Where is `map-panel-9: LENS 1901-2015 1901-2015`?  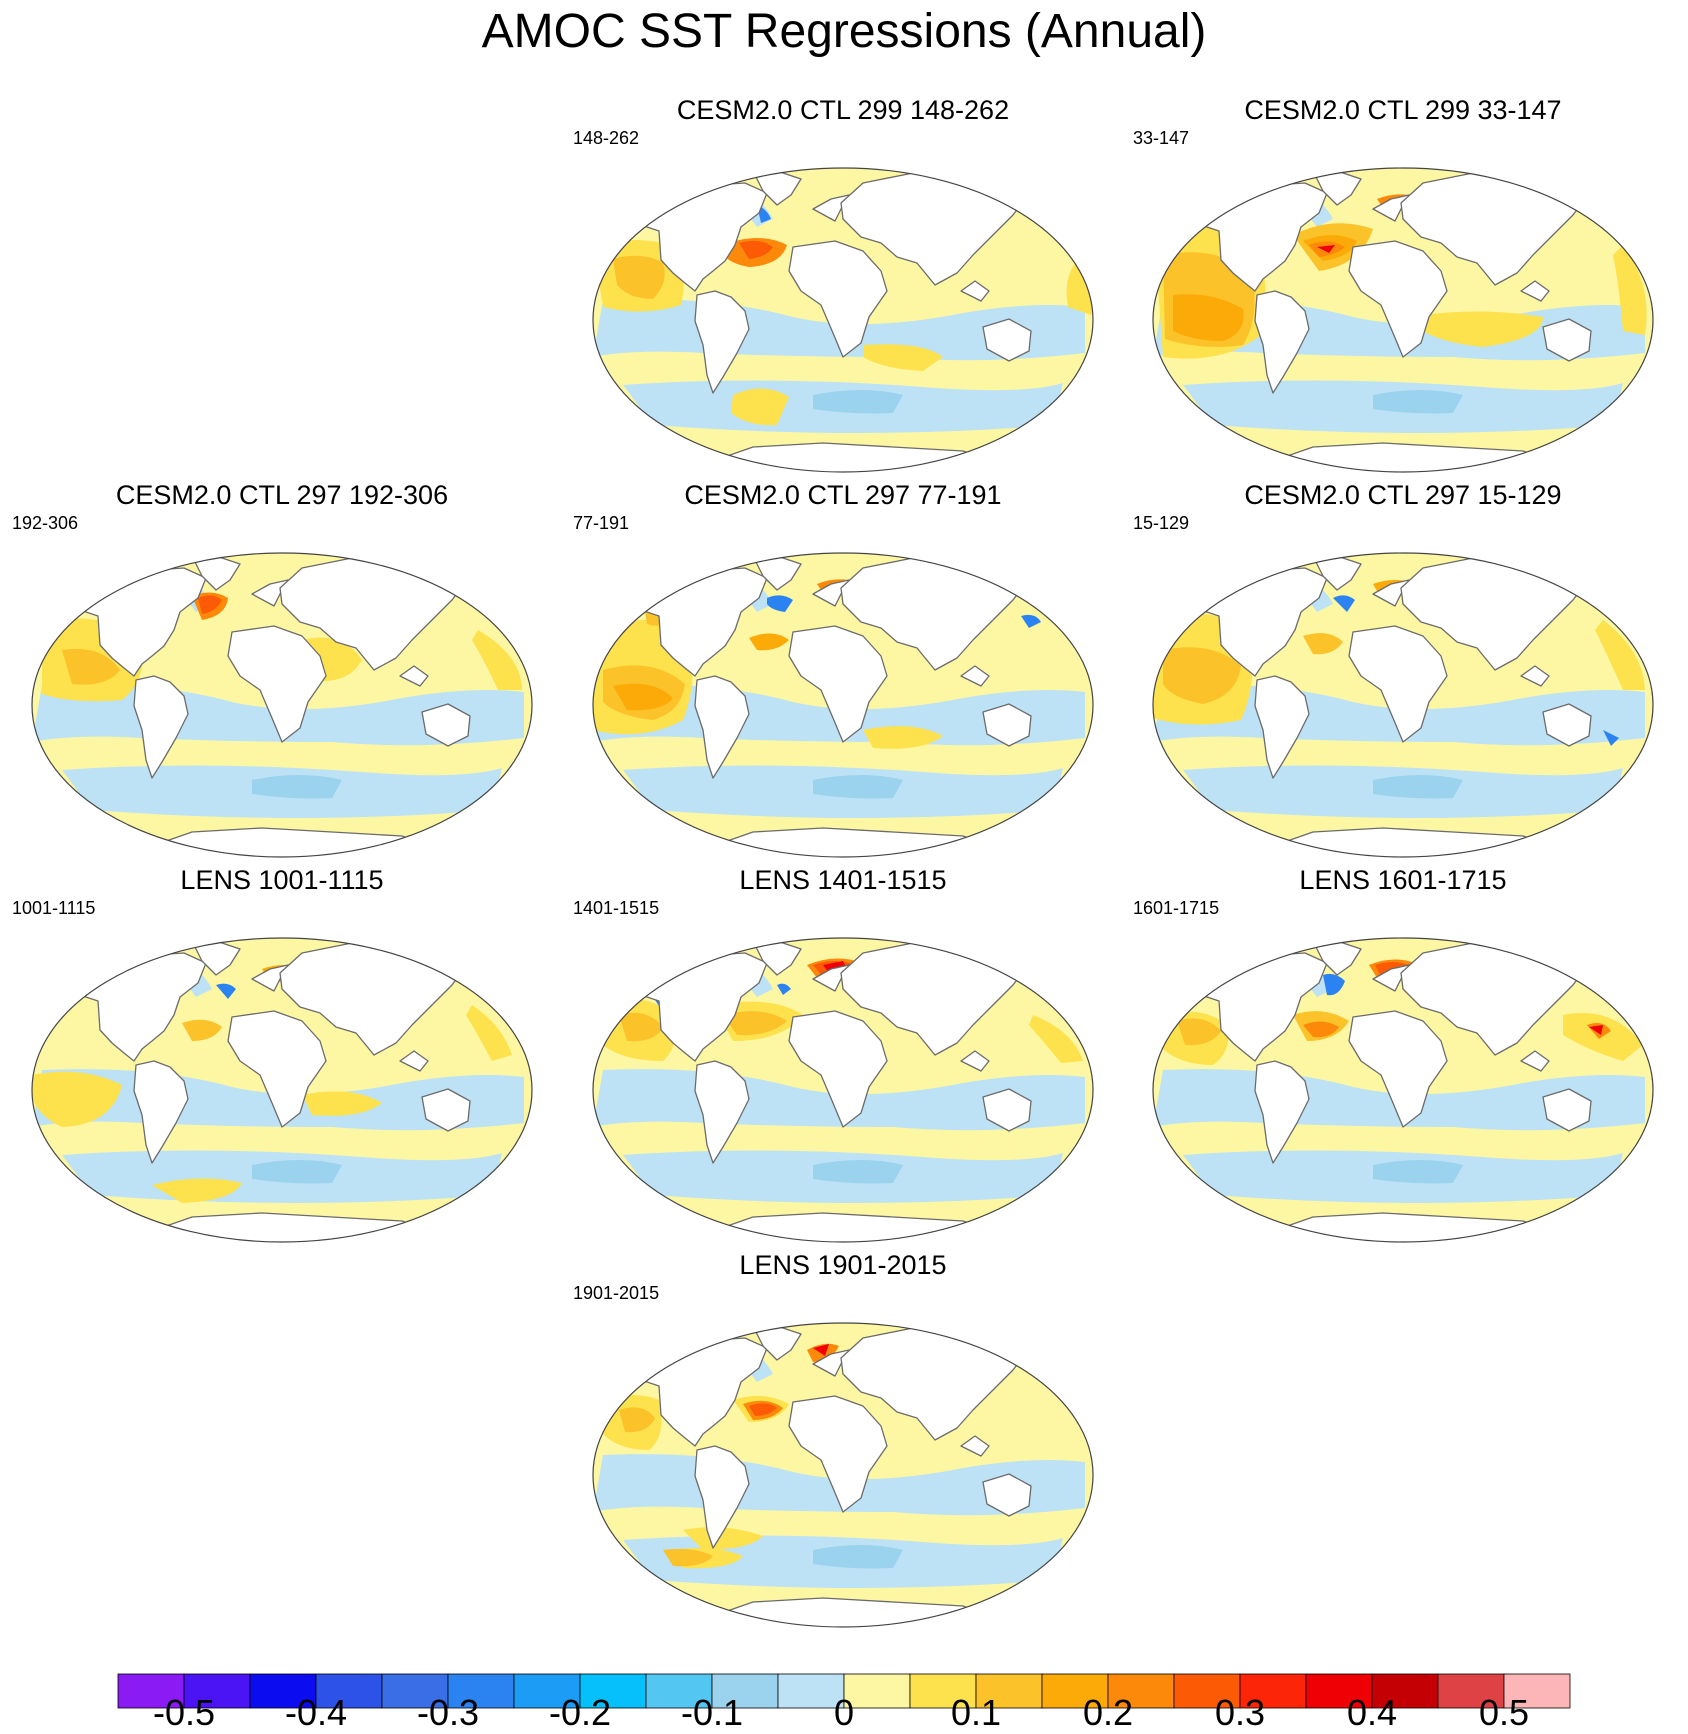 map-panel-9: LENS 1901-2015 1901-2015 is located at coordinates (843, 1442).